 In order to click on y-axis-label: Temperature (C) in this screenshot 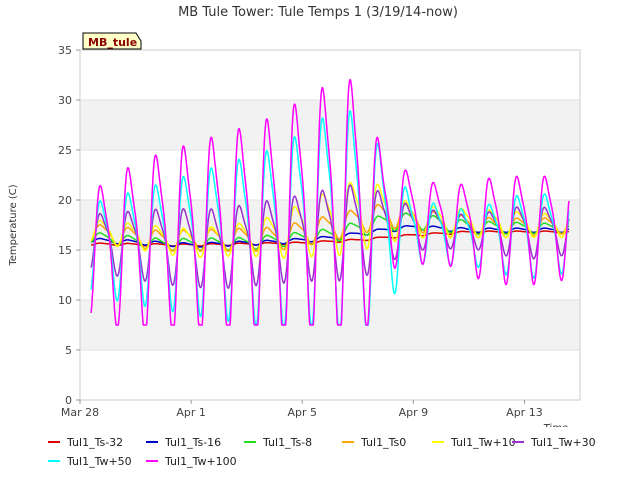, I will do `click(13, 225)`.